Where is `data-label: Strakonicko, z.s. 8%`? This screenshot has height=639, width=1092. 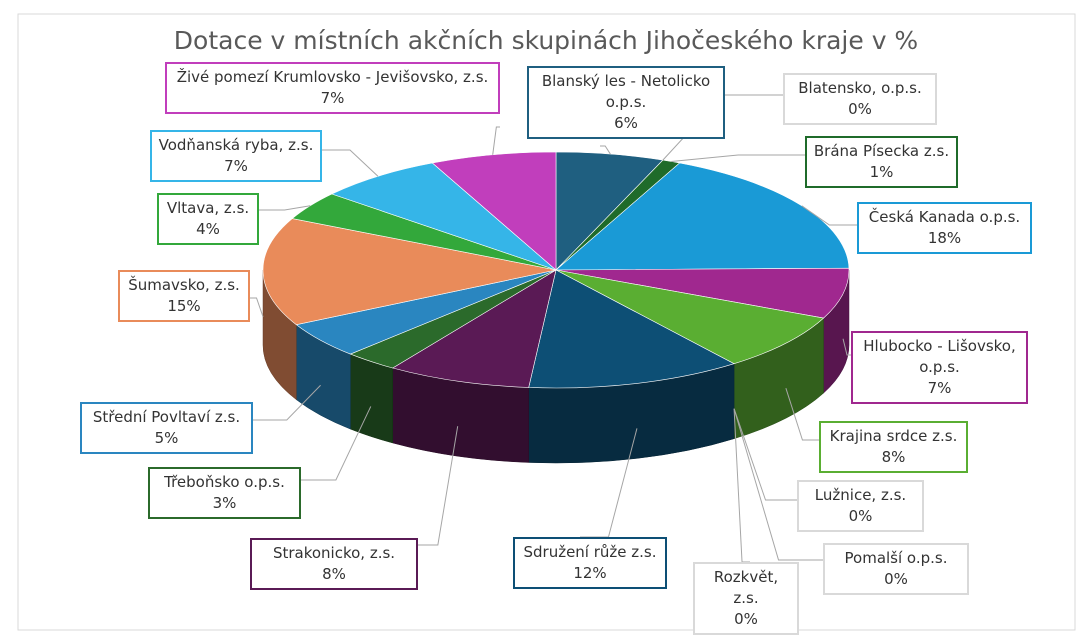 data-label: Strakonicko, z.s. 8% is located at coordinates (334, 564).